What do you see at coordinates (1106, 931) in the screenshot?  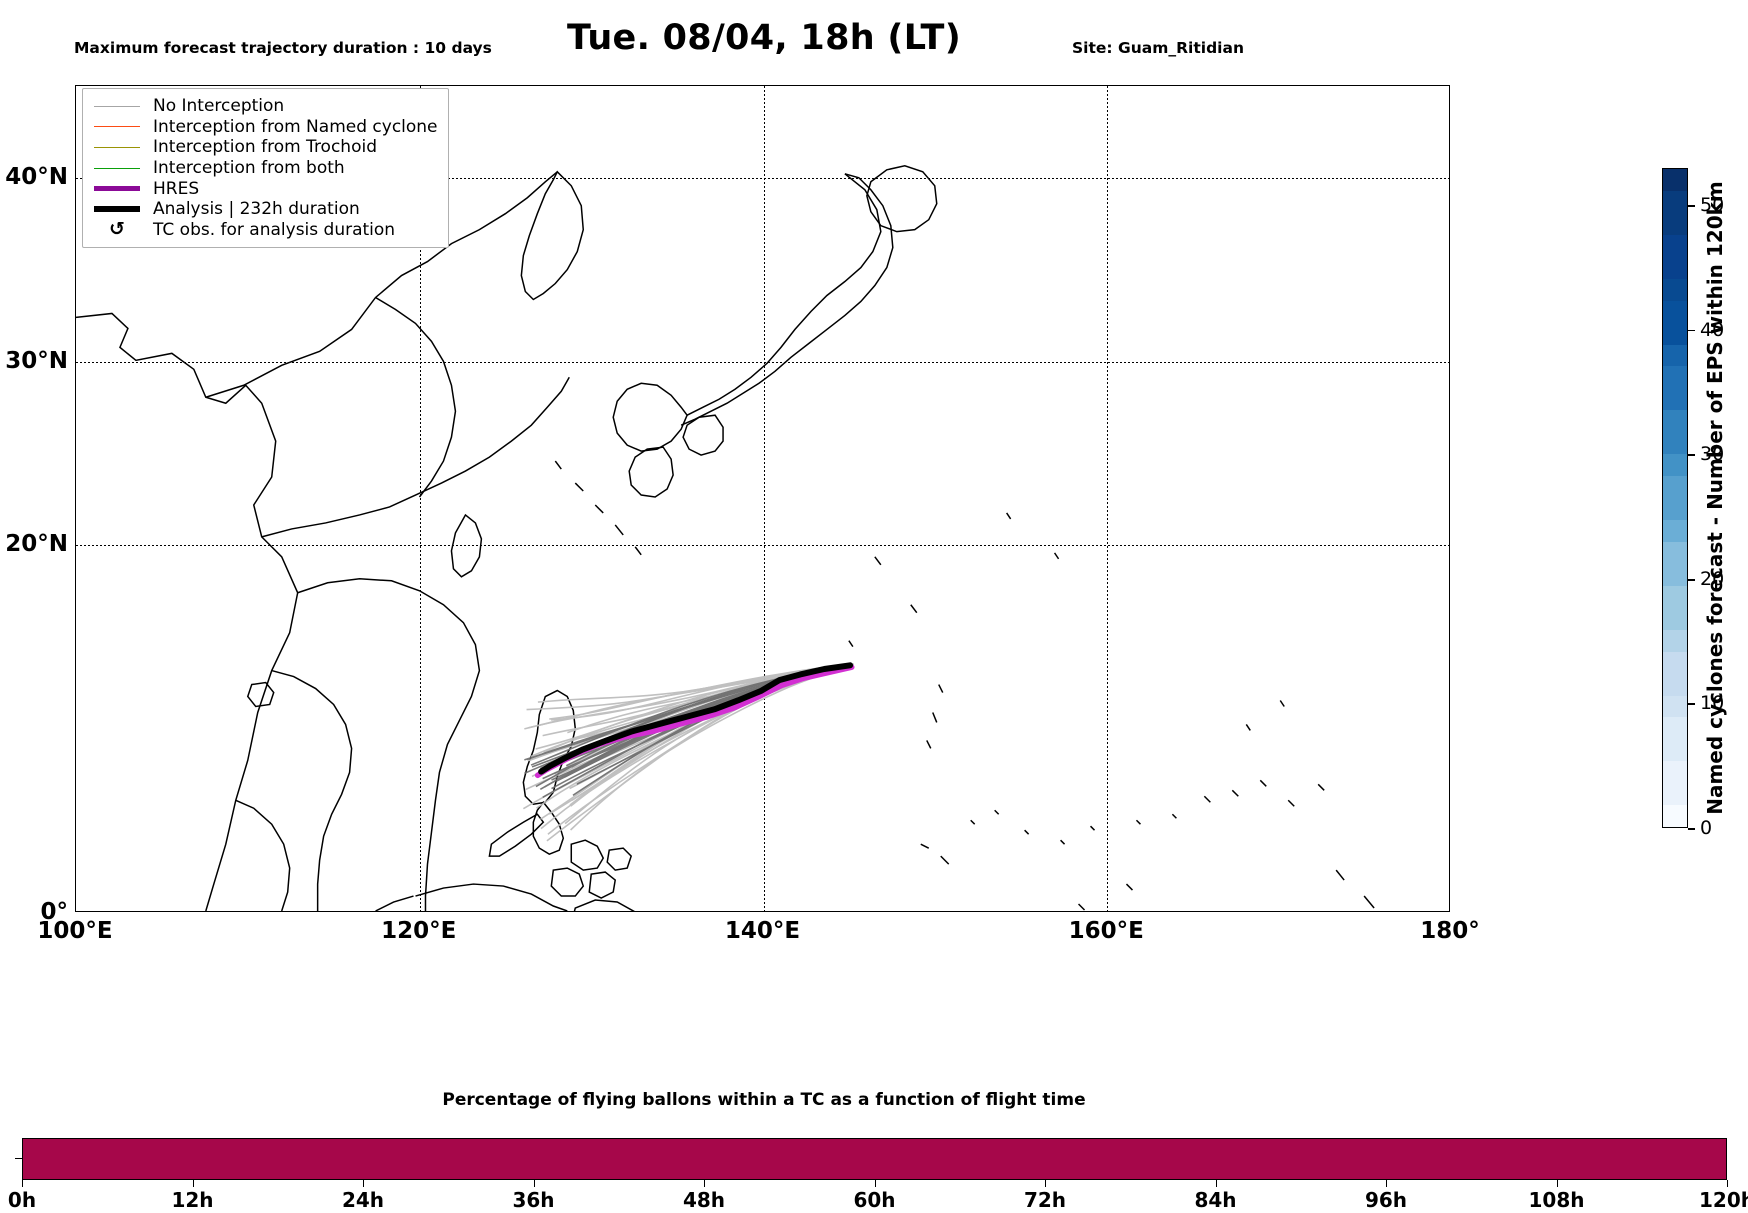 I see `x-axis-tick-label: 160°E` at bounding box center [1106, 931].